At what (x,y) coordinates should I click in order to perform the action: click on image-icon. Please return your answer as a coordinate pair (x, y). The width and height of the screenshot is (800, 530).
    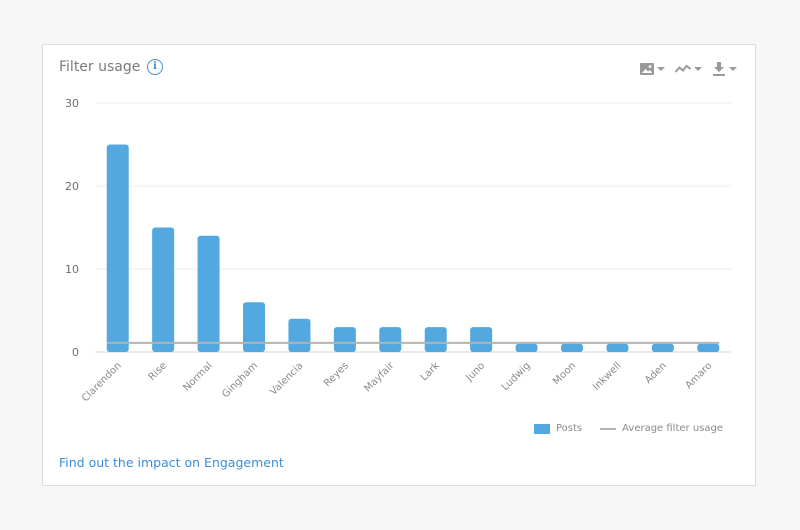
    Looking at the image, I should click on (647, 69).